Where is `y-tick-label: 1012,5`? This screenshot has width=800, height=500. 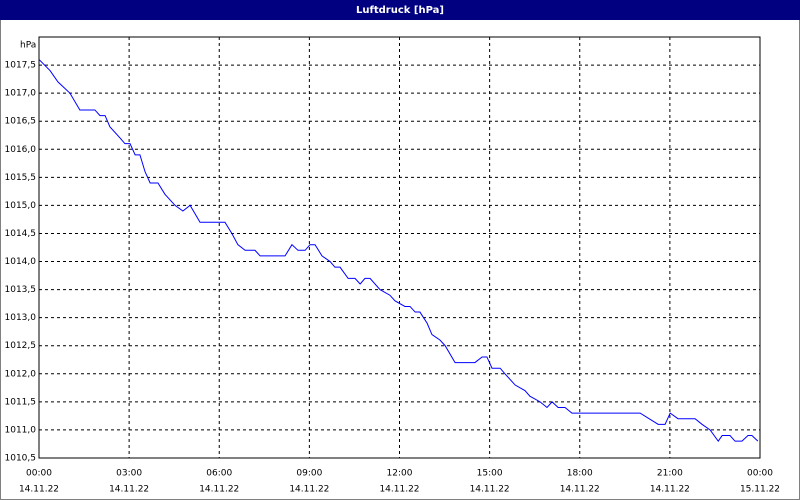 y-tick-label: 1012,5 is located at coordinates (21, 346).